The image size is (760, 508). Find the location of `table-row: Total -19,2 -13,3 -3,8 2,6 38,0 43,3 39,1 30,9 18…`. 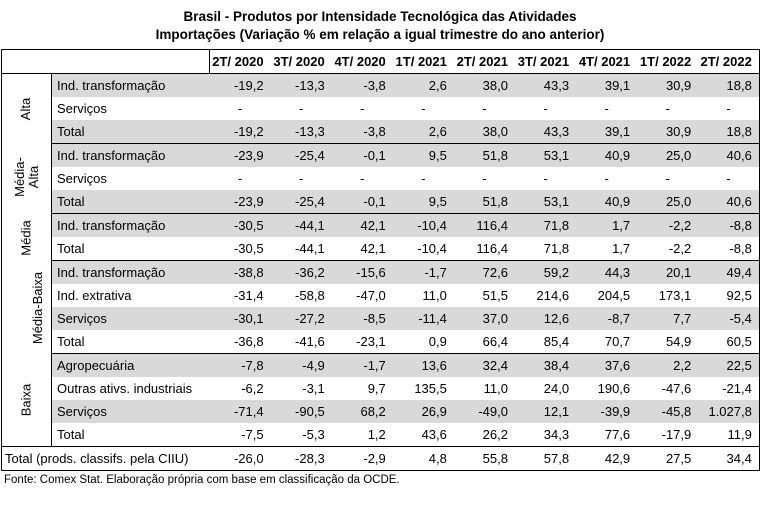

table-row: Total -19,2 -13,3 -3,8 2,6 38,0 43,3 39,1 30,9 18… is located at coordinates (381, 132).